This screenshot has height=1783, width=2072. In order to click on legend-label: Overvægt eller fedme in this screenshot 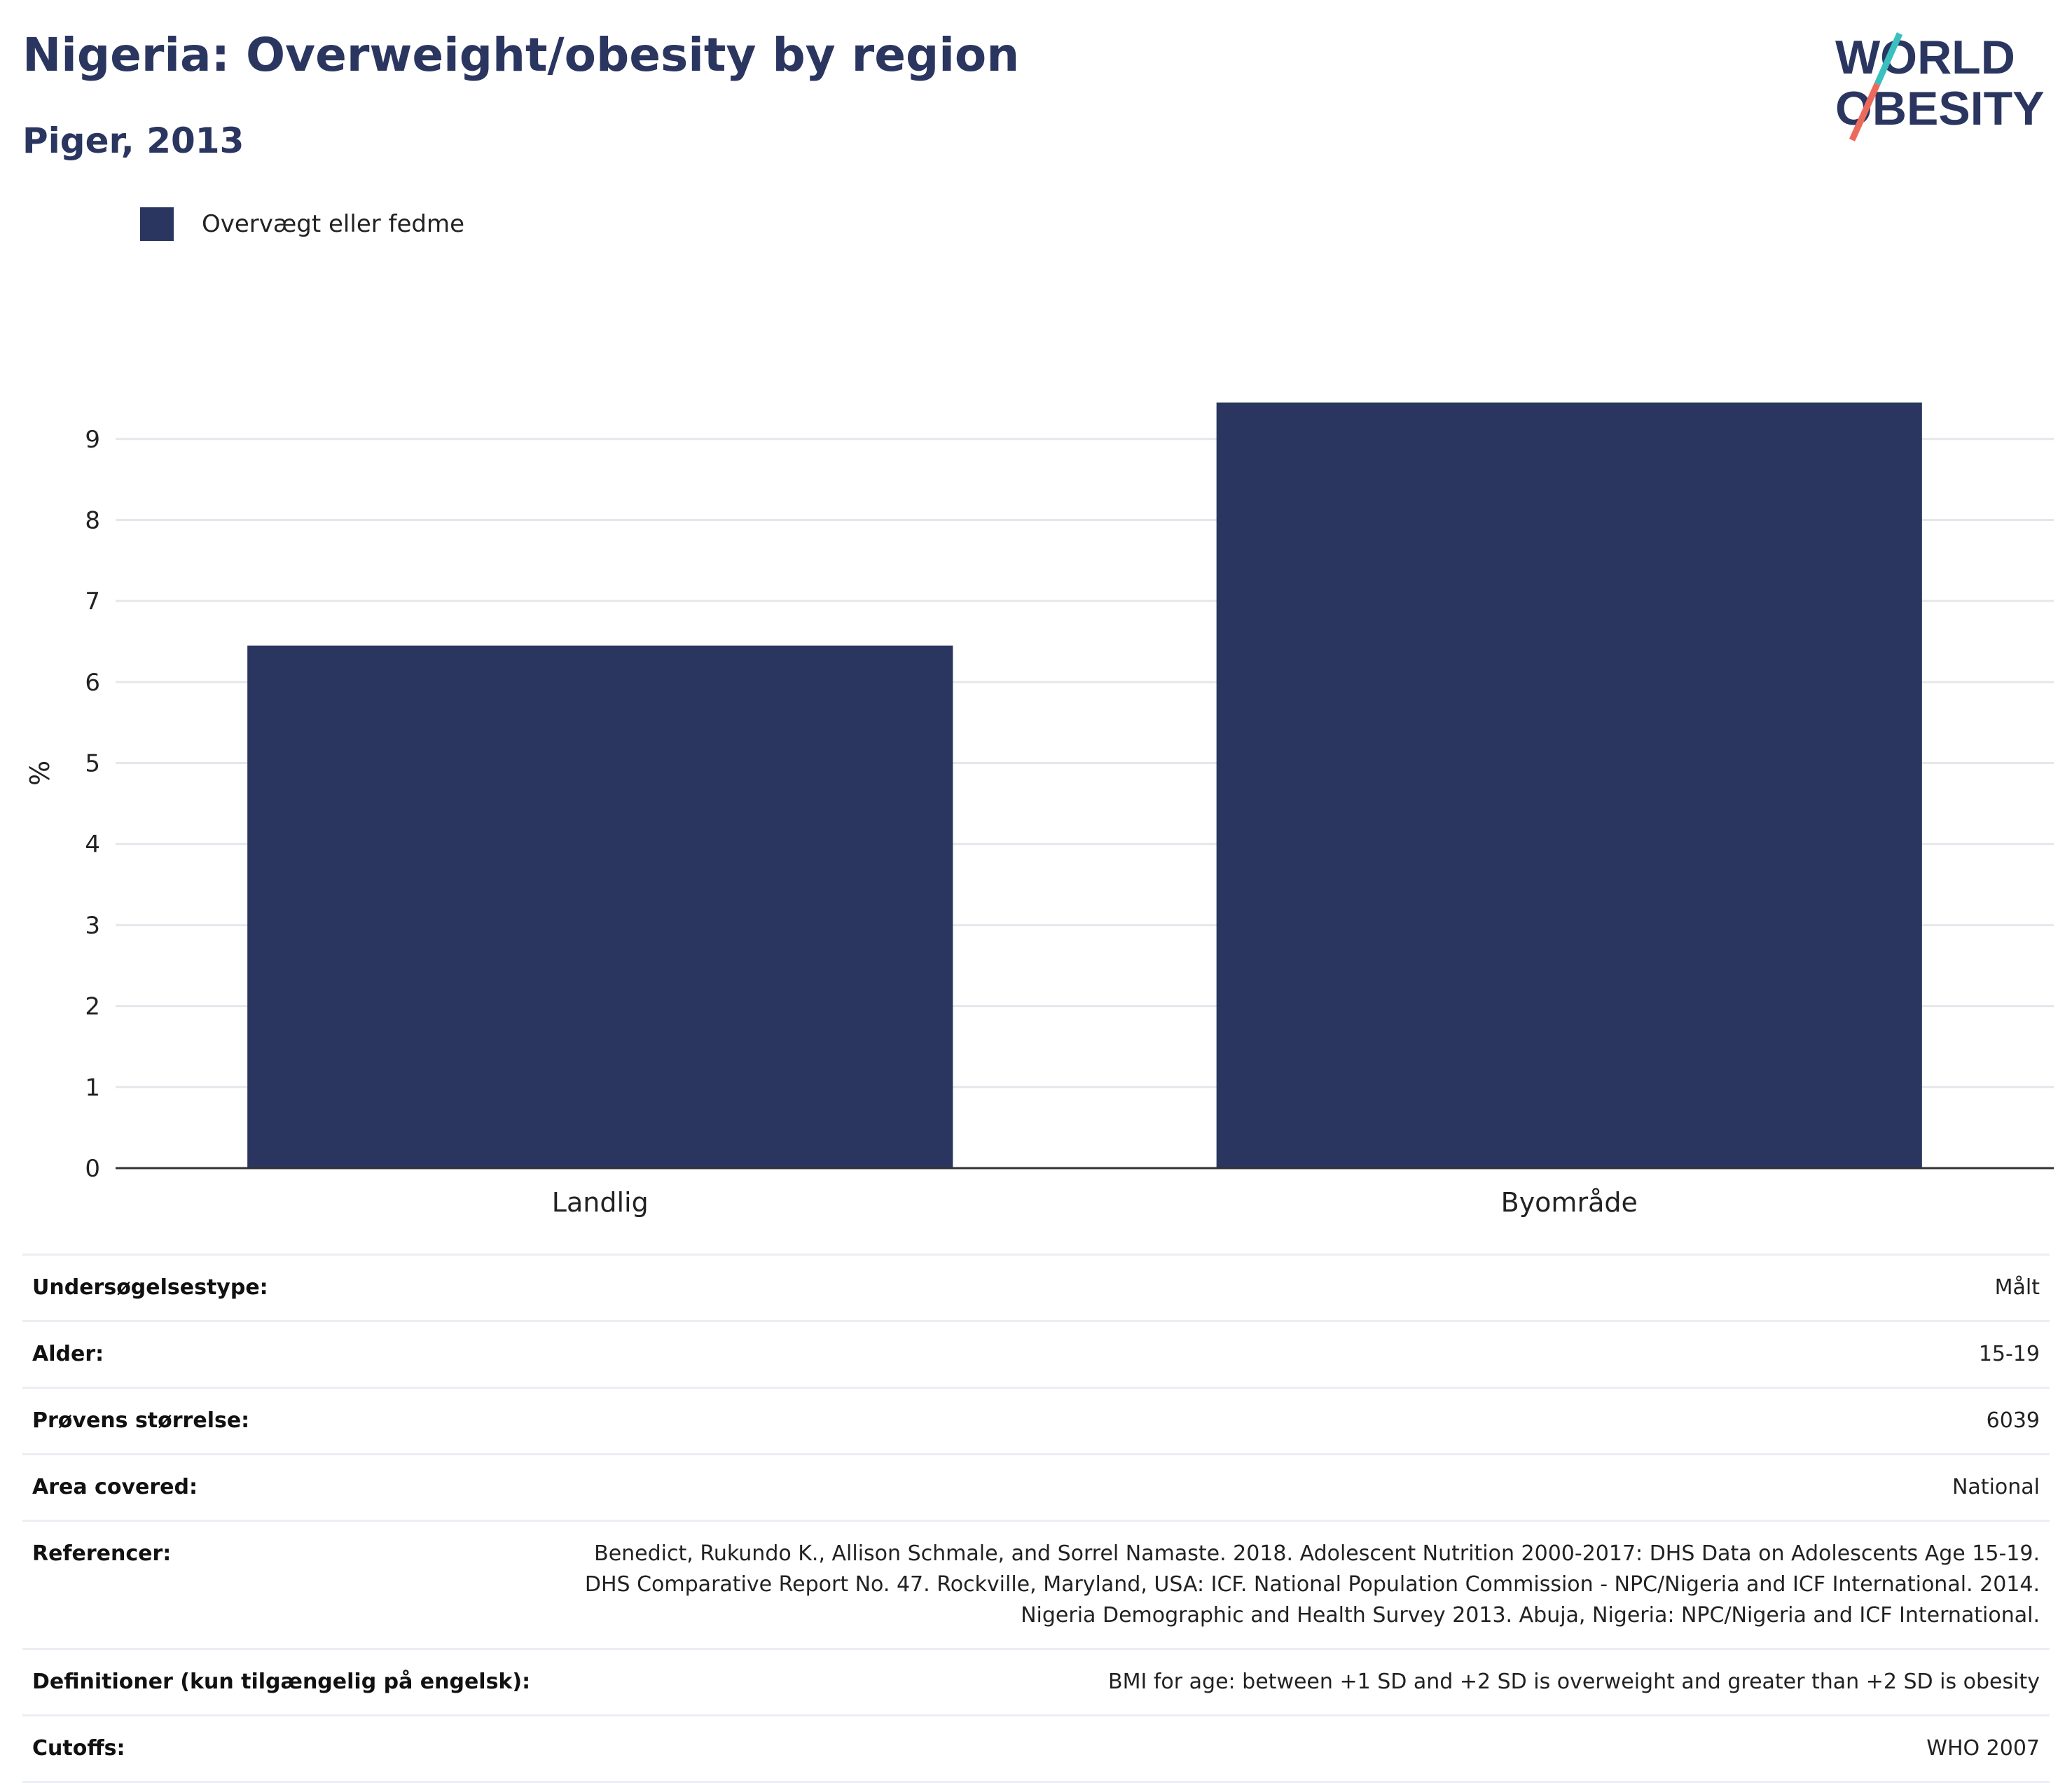, I will do `click(334, 224)`.